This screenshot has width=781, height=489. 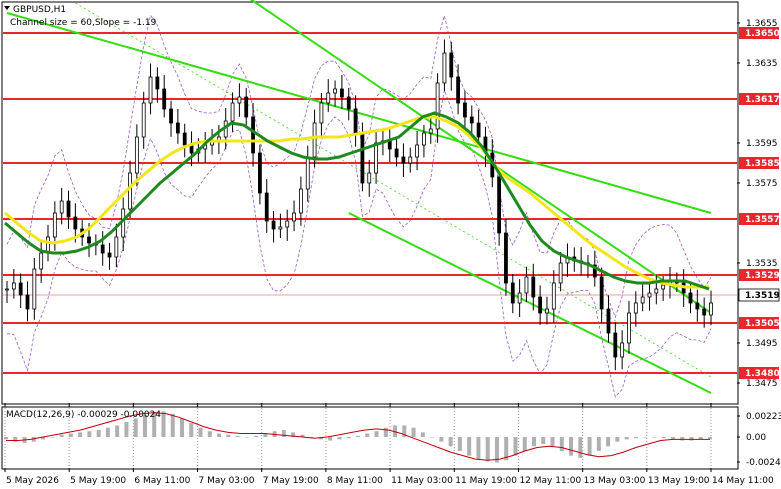 I want to click on x-tick-label: 11 May 19:00, so click(x=486, y=481).